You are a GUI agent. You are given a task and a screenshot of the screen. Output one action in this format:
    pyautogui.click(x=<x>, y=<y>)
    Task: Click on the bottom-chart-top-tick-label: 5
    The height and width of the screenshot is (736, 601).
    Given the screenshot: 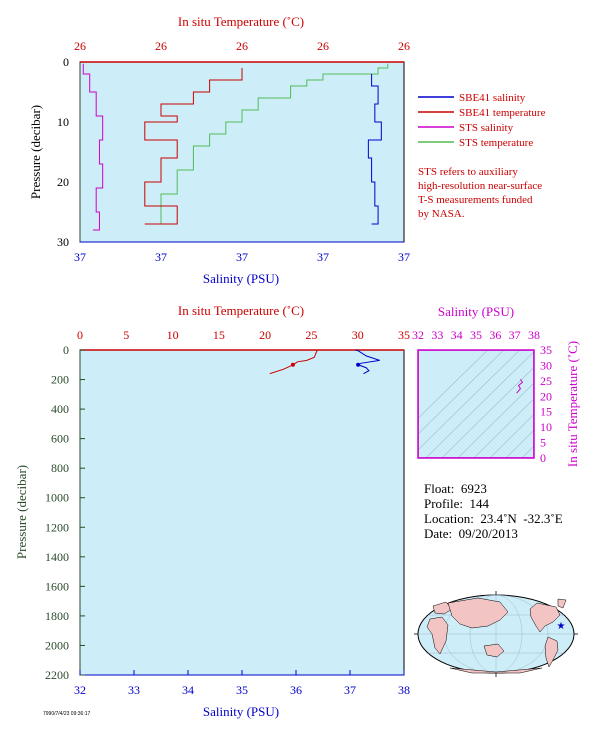 What is the action you would take?
    pyautogui.click(x=126, y=335)
    